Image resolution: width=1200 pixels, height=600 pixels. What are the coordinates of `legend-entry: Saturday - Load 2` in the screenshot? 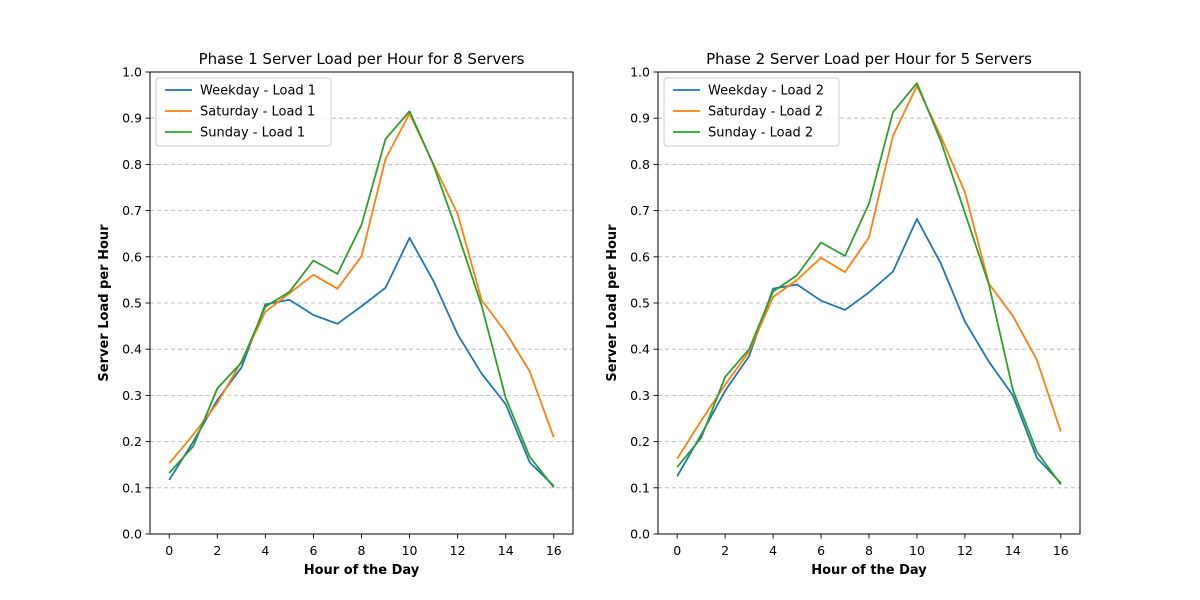 It's located at (765, 112).